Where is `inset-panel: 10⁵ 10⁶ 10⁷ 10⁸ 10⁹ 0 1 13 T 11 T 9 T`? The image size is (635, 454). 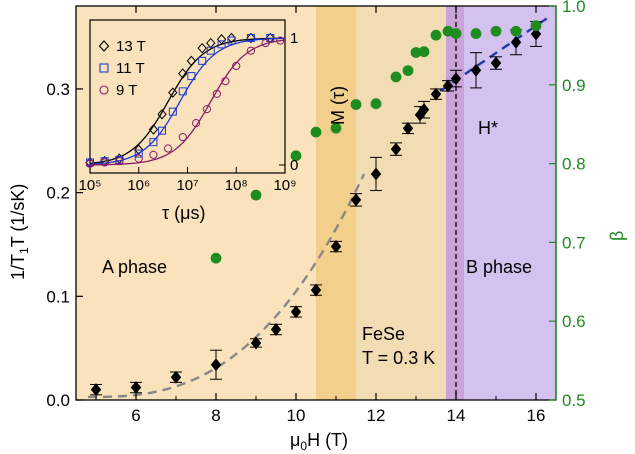
inset-panel: 10⁵ 10⁶ 10⁷ 10⁸ 10⁹ 0 1 13 T 11 T 9 T is located at coordinates (188, 106).